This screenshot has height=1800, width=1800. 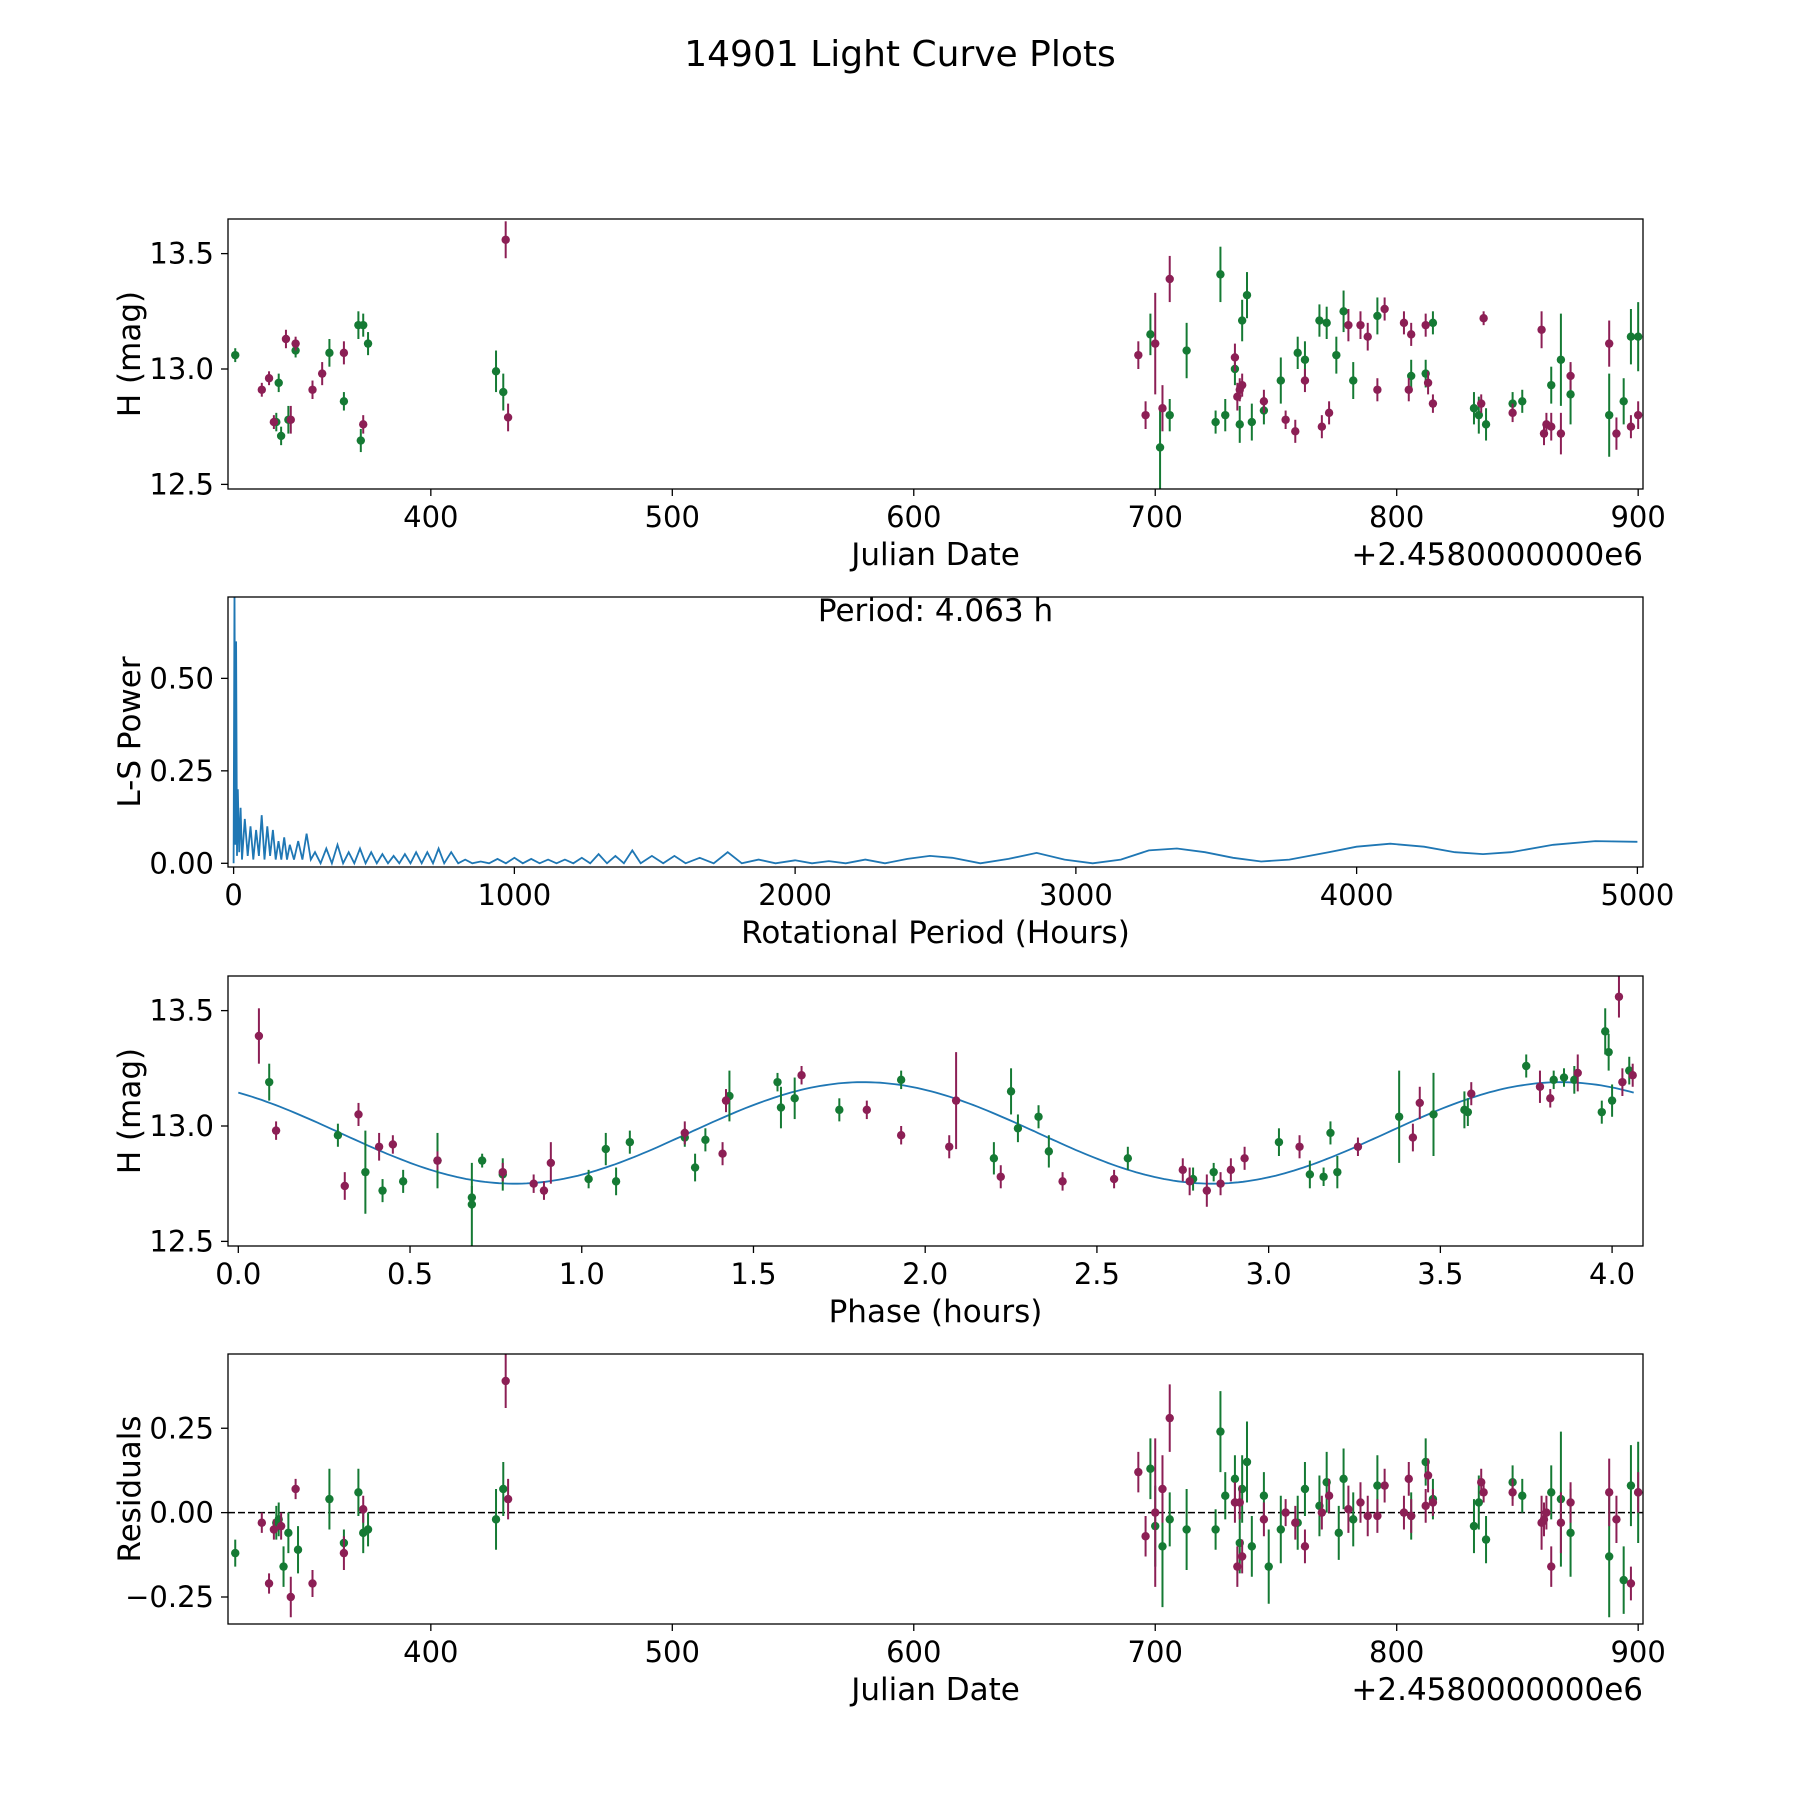 What do you see at coordinates (1076, 895) in the screenshot?
I see `x-tick-label: 3000` at bounding box center [1076, 895].